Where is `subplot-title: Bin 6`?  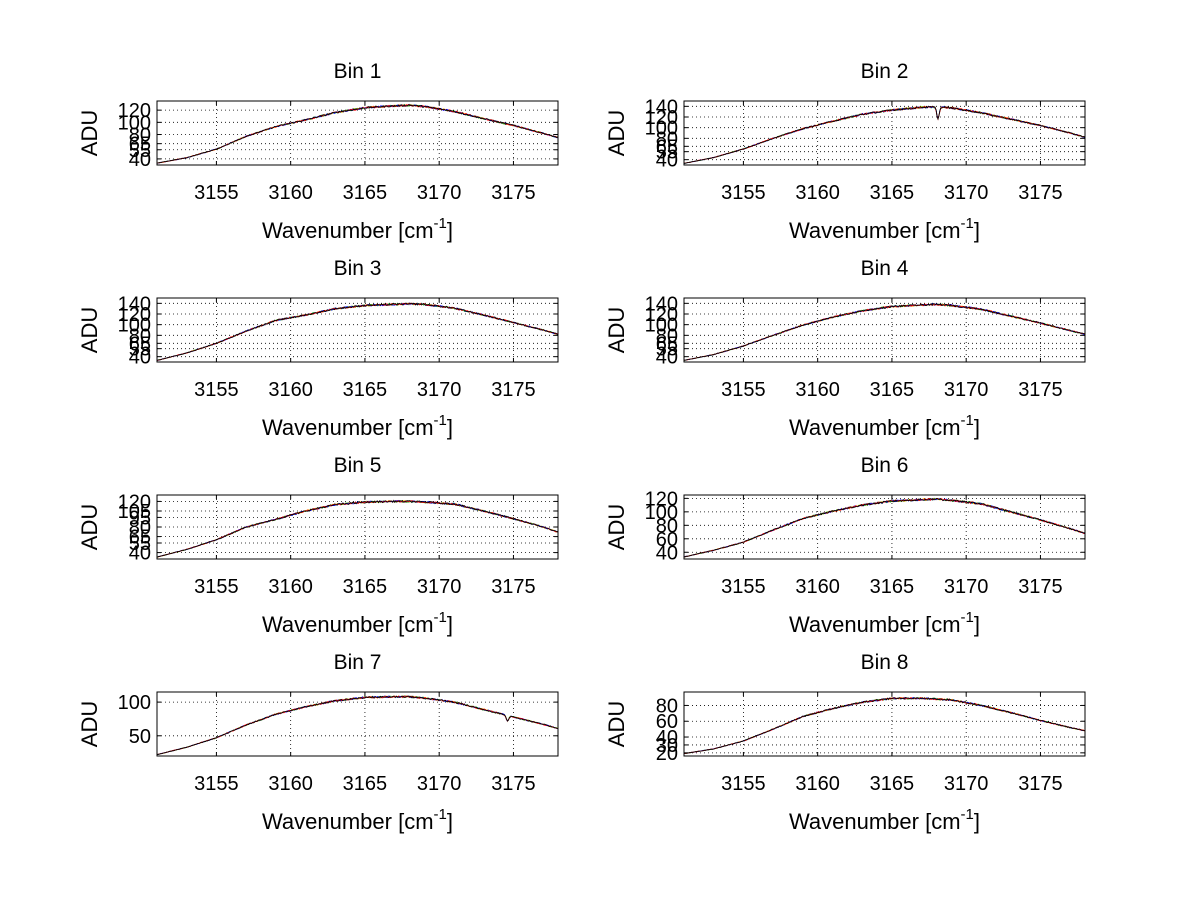
subplot-title: Bin 6 is located at coordinates (885, 465).